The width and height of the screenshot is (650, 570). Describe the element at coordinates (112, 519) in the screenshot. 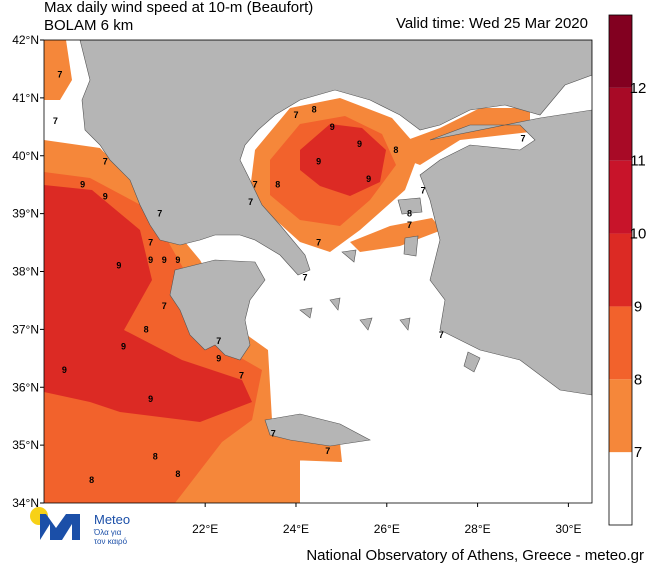

I see `logo-name: Meteo` at that location.